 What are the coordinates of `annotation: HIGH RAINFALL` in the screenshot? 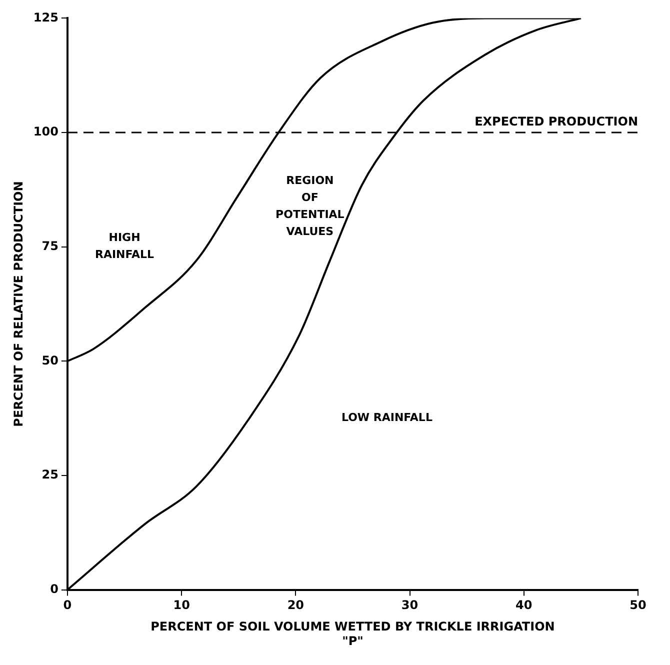 It's located at (124, 246).